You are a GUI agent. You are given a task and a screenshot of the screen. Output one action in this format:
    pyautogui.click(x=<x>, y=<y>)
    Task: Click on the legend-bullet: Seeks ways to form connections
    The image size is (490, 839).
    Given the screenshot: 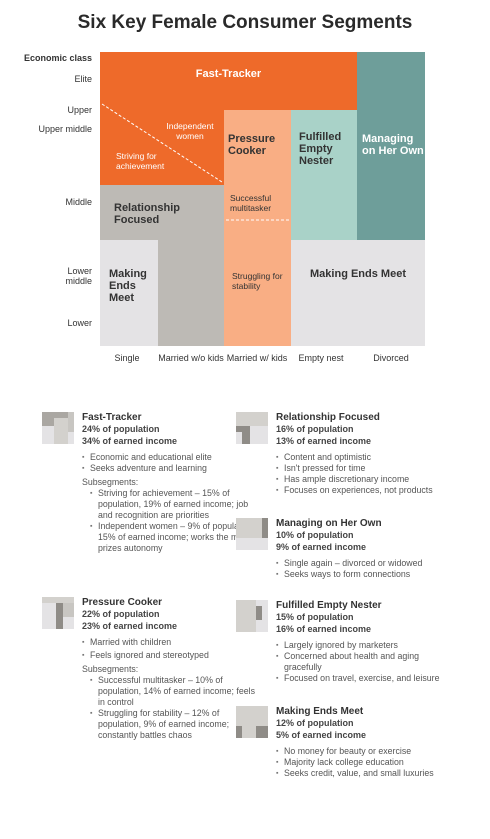 What is the action you would take?
    pyautogui.click(x=366, y=574)
    